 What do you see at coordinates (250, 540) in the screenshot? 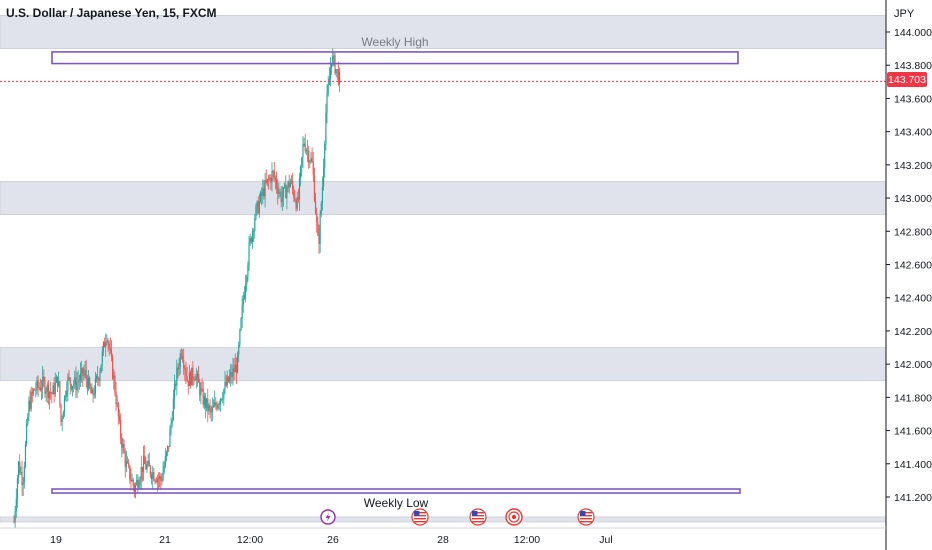
I see `x-tick-label-2: 12:00` at bounding box center [250, 540].